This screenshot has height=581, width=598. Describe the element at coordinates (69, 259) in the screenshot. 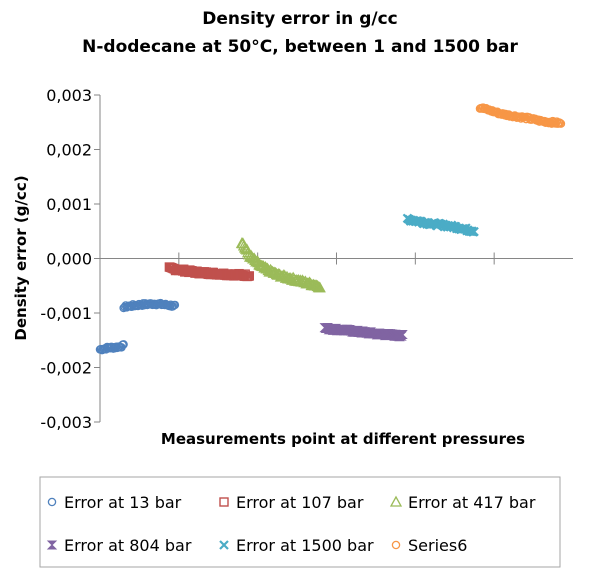

I see `y-tick-label: 0,000` at that location.